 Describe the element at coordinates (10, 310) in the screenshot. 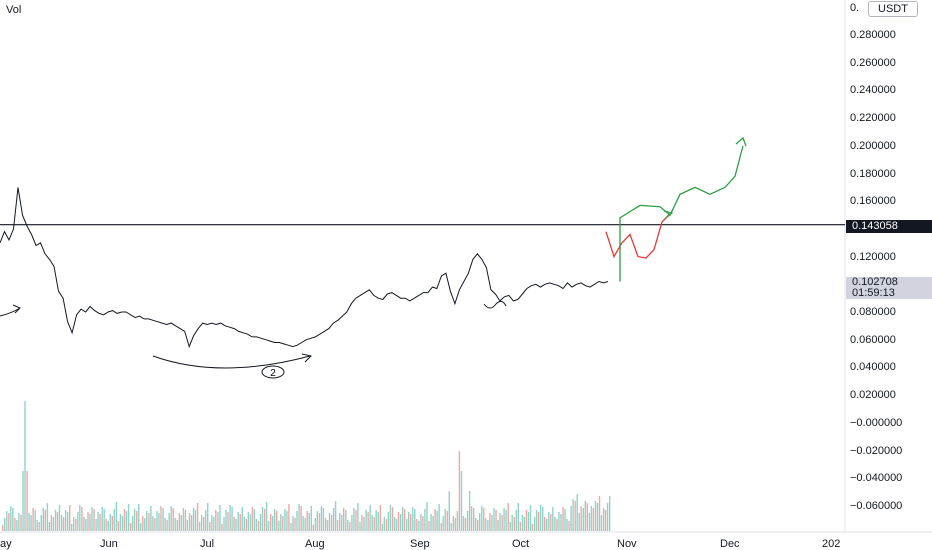

I see `left-arrow-icon` at that location.